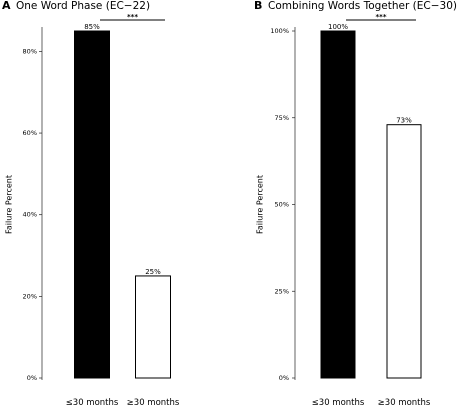 The width and height of the screenshot is (474, 406). Describe the element at coordinates (153, 272) in the screenshot. I see `bar-value-label: 25%` at that location.